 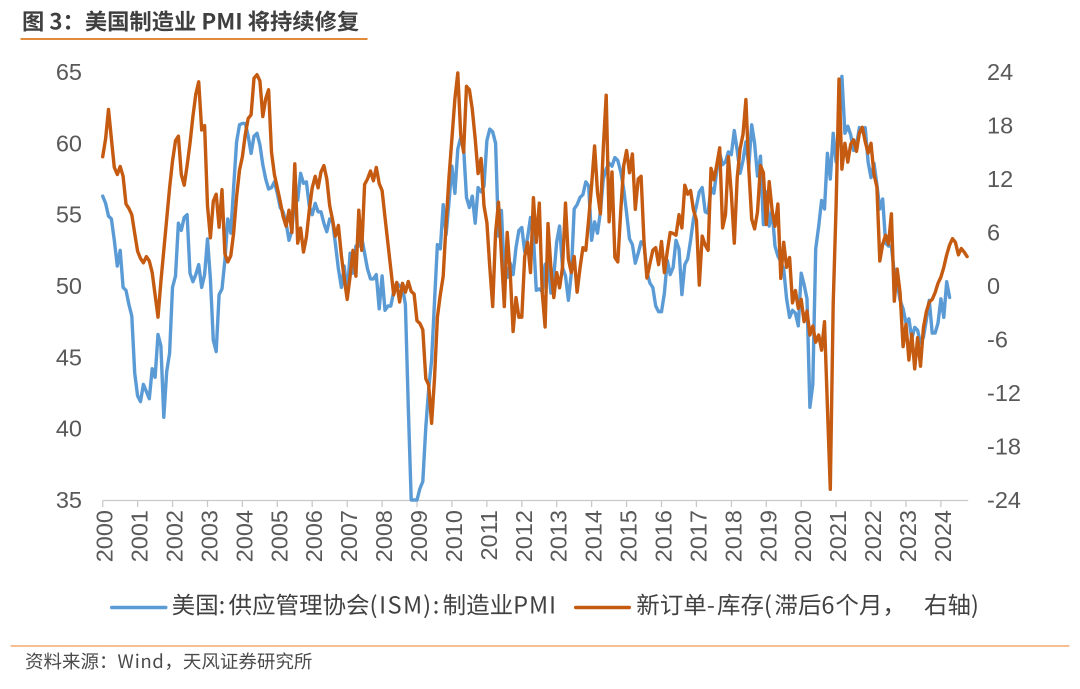 What do you see at coordinates (489, 535) in the screenshot?
I see `svg-text: 2011` at bounding box center [489, 535].